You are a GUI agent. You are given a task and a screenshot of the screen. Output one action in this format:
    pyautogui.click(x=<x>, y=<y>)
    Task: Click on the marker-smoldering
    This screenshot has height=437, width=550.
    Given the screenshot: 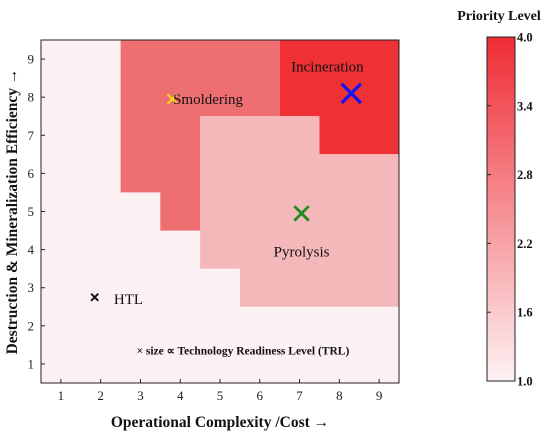 What is the action you would take?
    pyautogui.click(x=172, y=99)
    